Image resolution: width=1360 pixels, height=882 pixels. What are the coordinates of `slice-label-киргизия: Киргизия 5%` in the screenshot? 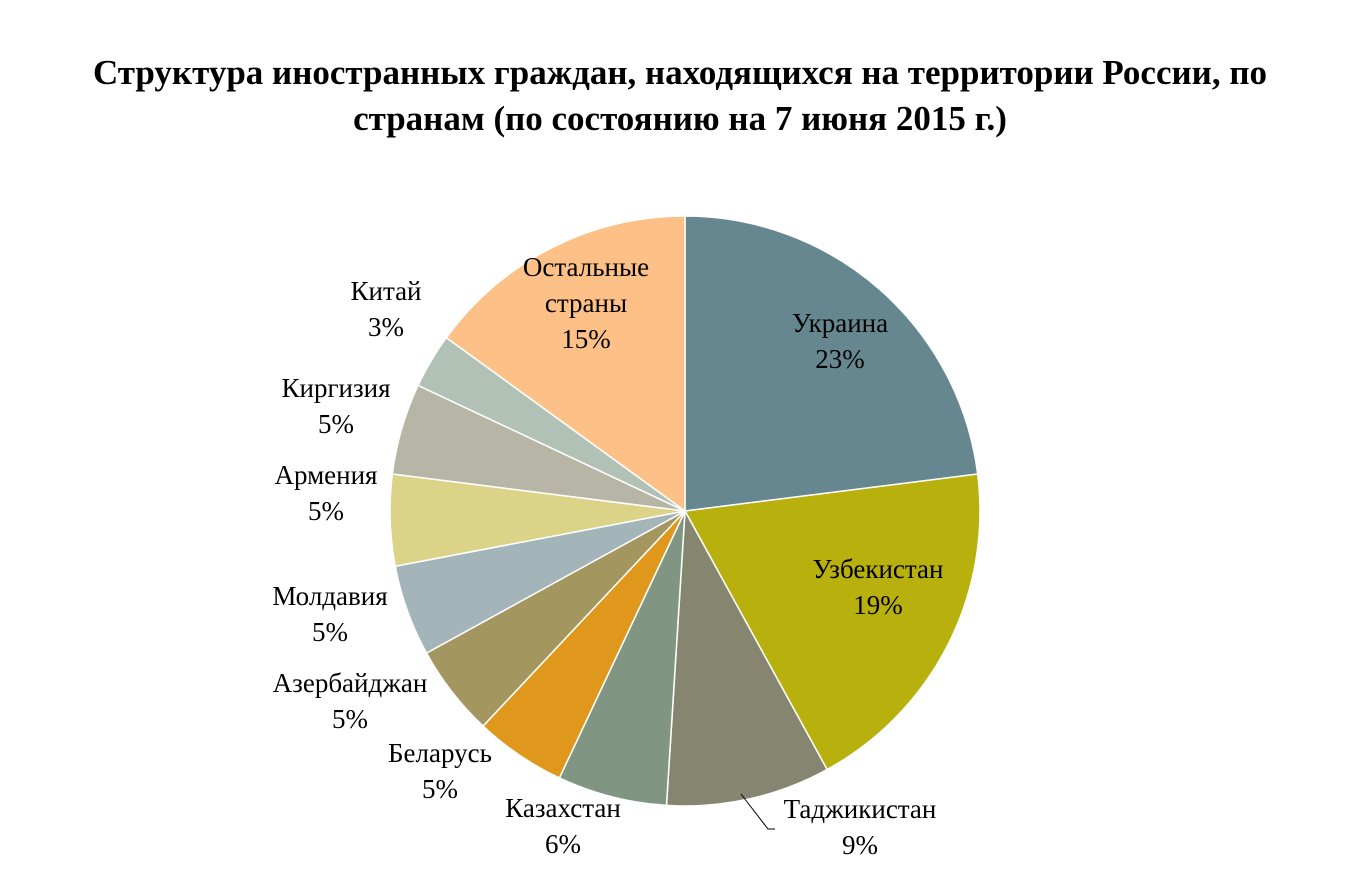 It's located at (335, 406).